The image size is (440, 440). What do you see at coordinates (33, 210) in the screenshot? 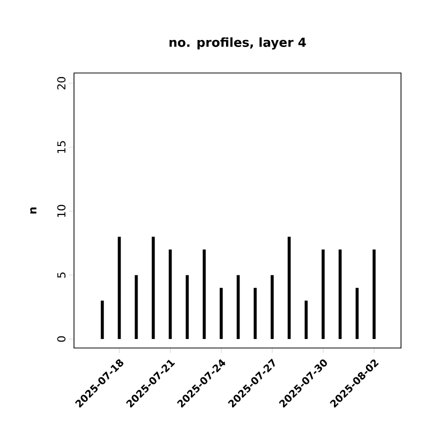
I see `y-axis-title: n` at bounding box center [33, 210].